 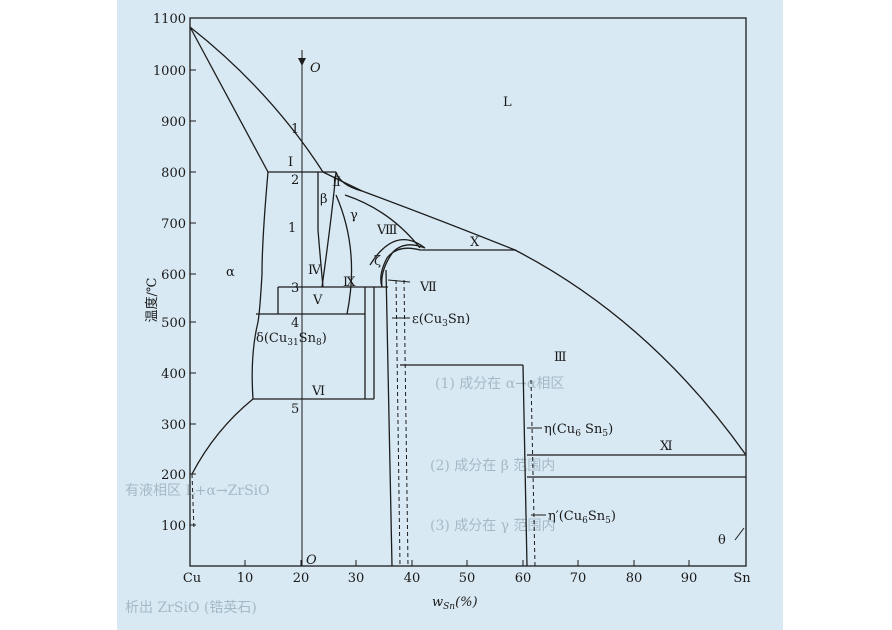 What do you see at coordinates (173, 425) in the screenshot?
I see `y-tick-label: 300` at bounding box center [173, 425].